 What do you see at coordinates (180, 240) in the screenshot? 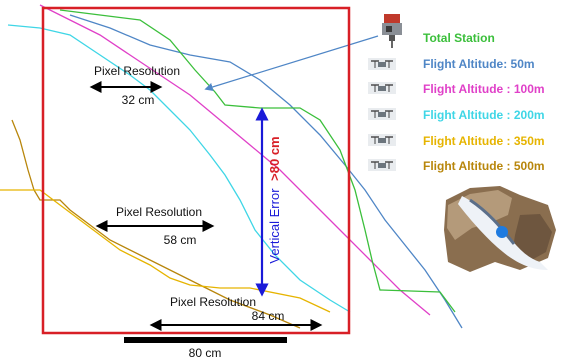
I see `pixel-resolution-2-value: 58 cm` at bounding box center [180, 240].